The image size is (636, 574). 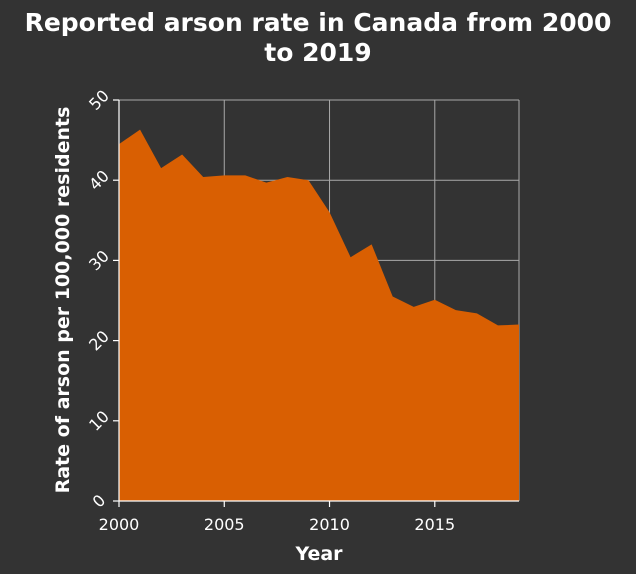 I want to click on chart-title-line-1: Reported arson rate in Canada from 2000, so click(x=318, y=22).